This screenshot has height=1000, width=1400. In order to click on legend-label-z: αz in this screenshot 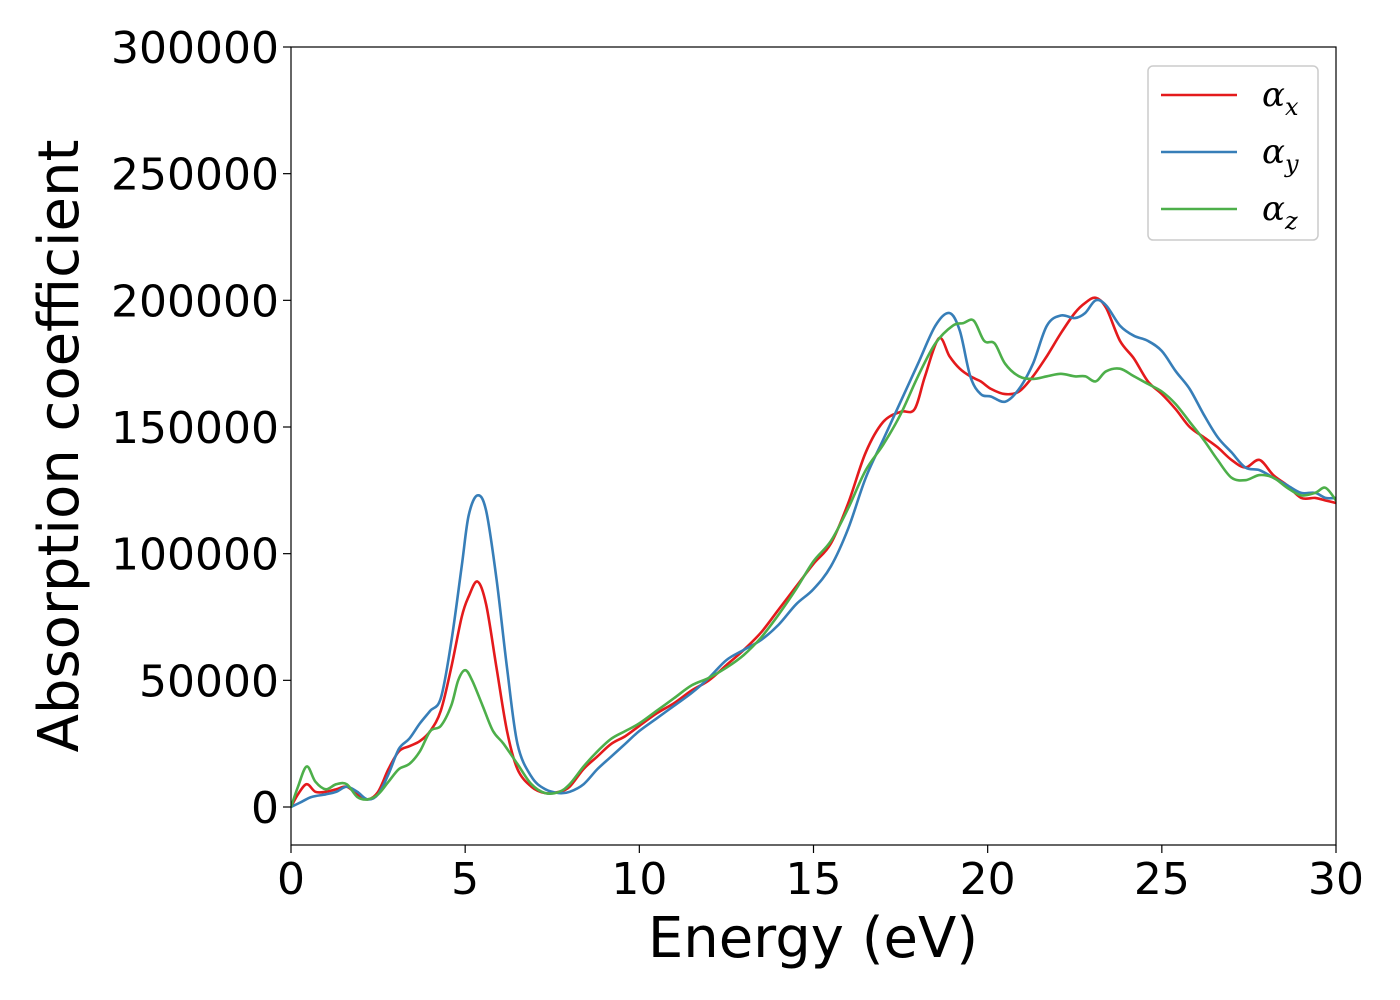, I will do `click(1280, 212)`.